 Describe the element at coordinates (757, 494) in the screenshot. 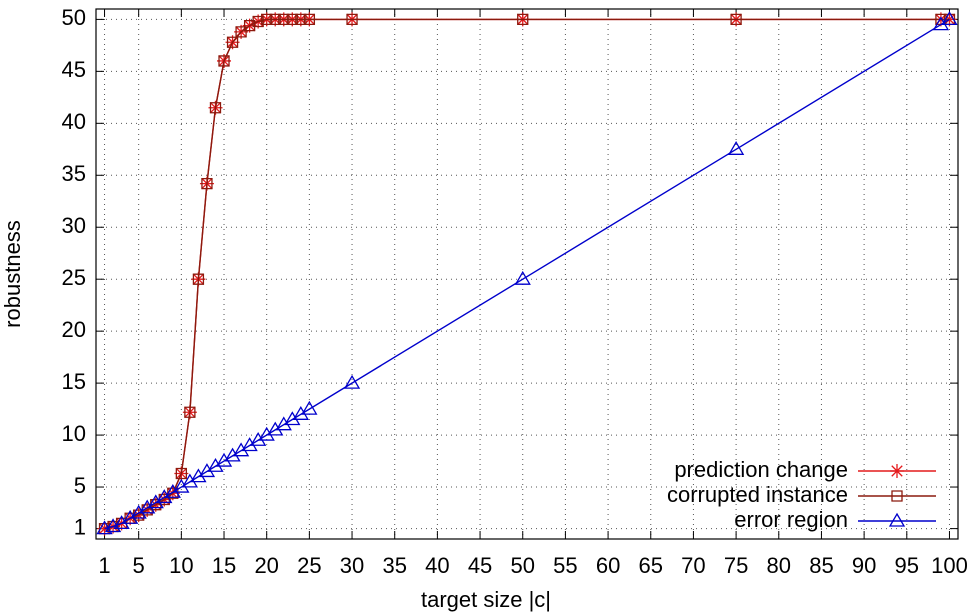

I see `legend-label: corrupted instance` at that location.